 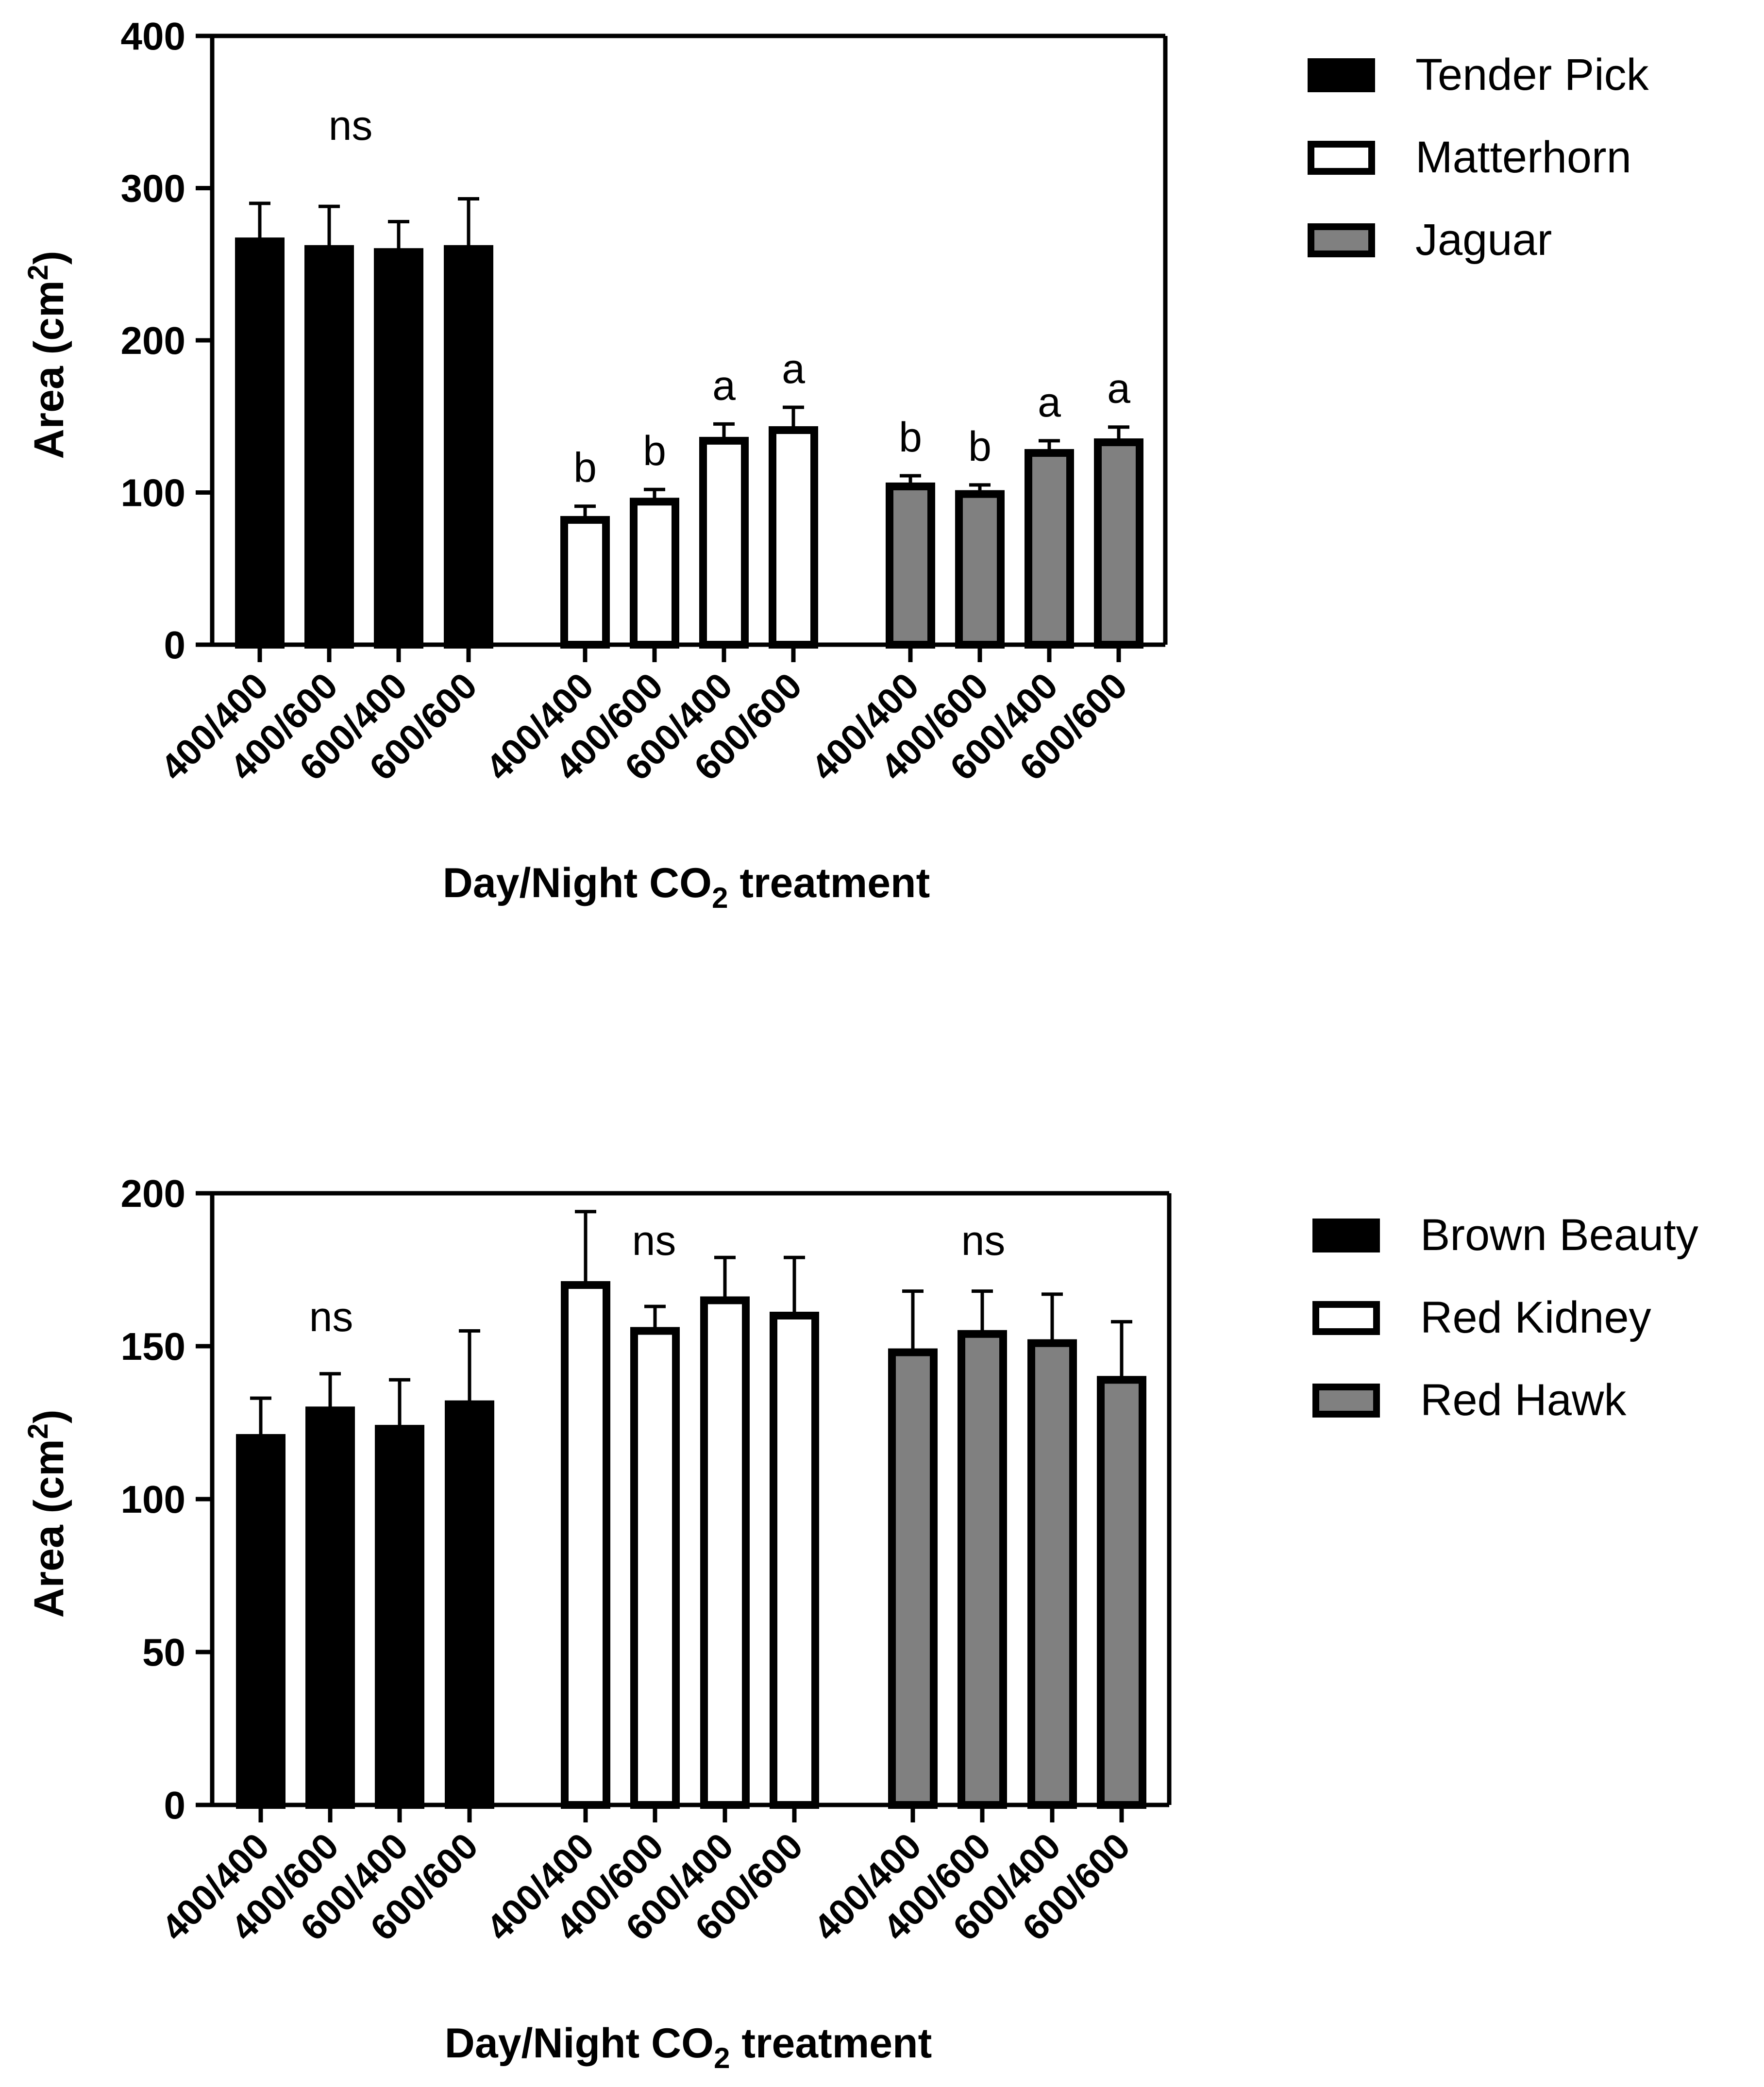 What do you see at coordinates (1532, 75) in the screenshot?
I see `legend-label: Tender Pick` at bounding box center [1532, 75].